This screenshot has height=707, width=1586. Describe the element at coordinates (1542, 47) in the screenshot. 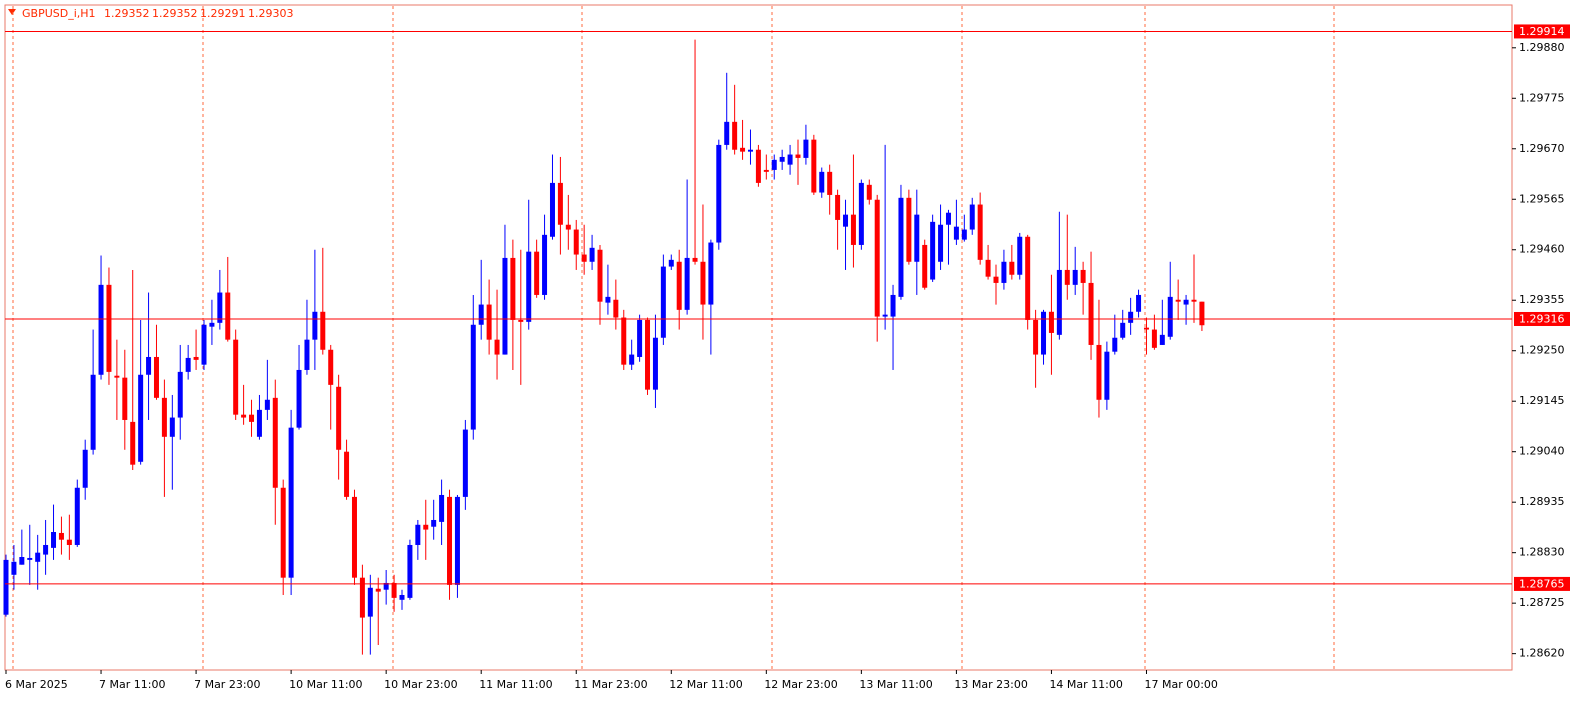

I see `y-tick-label: 1.29880` at that location.